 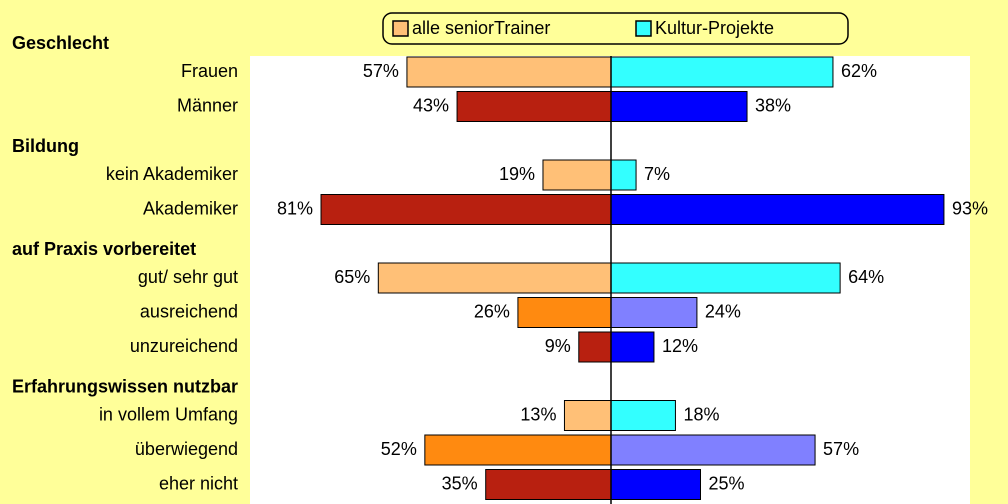 I want to click on group-label: Bildung, so click(x=45, y=146).